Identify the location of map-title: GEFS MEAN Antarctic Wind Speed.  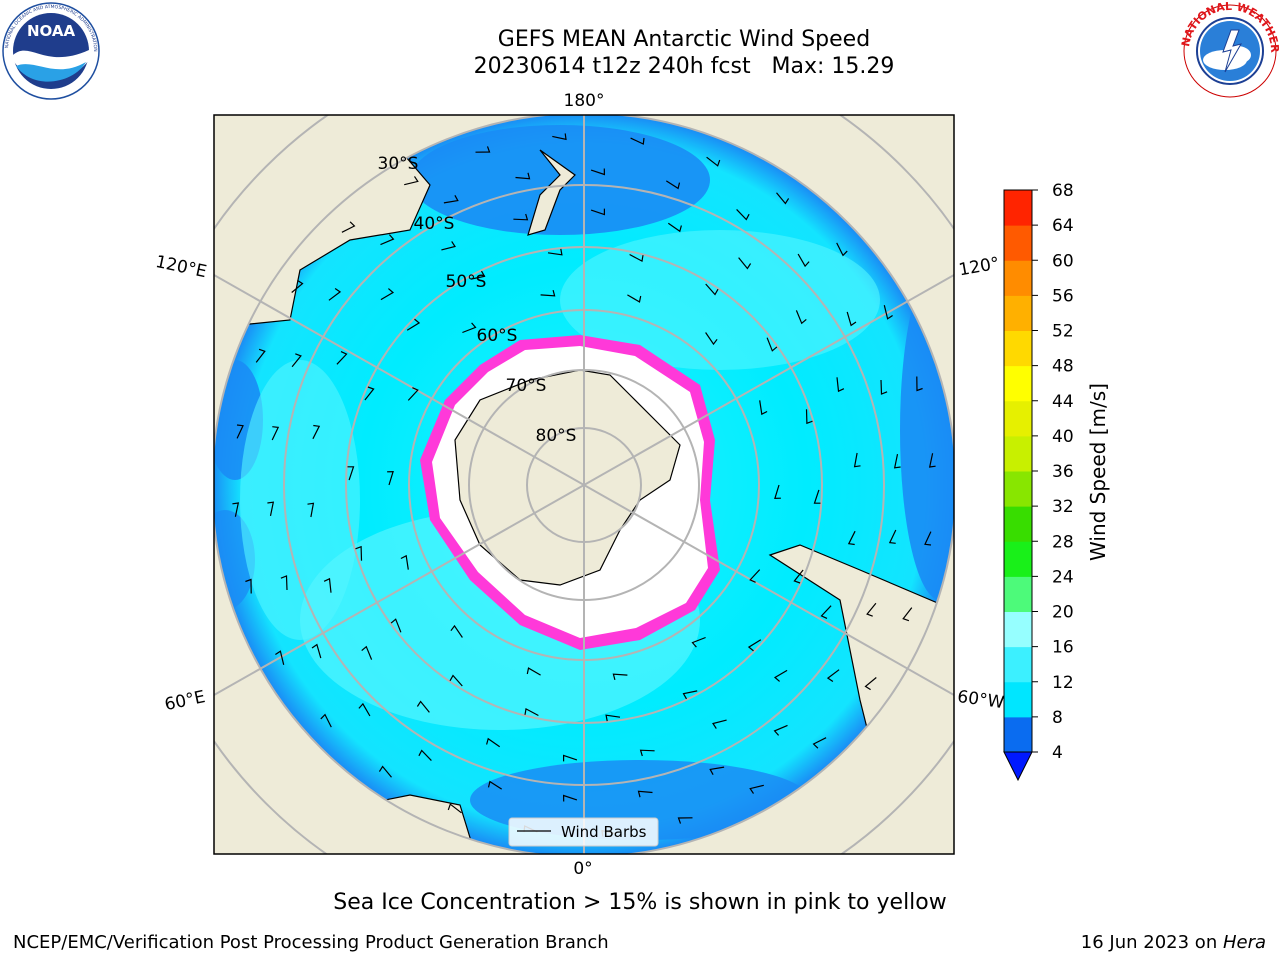
(684, 39).